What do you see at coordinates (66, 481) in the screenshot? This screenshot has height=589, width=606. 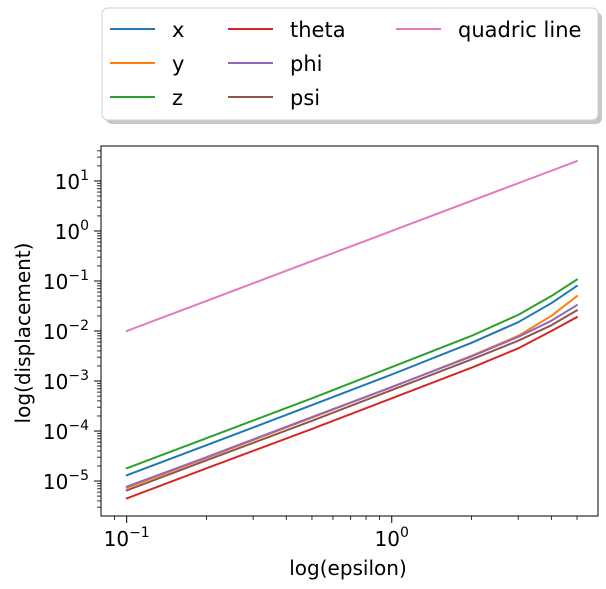 I see `y-tick-label: 10⁻⁵` at bounding box center [66, 481].